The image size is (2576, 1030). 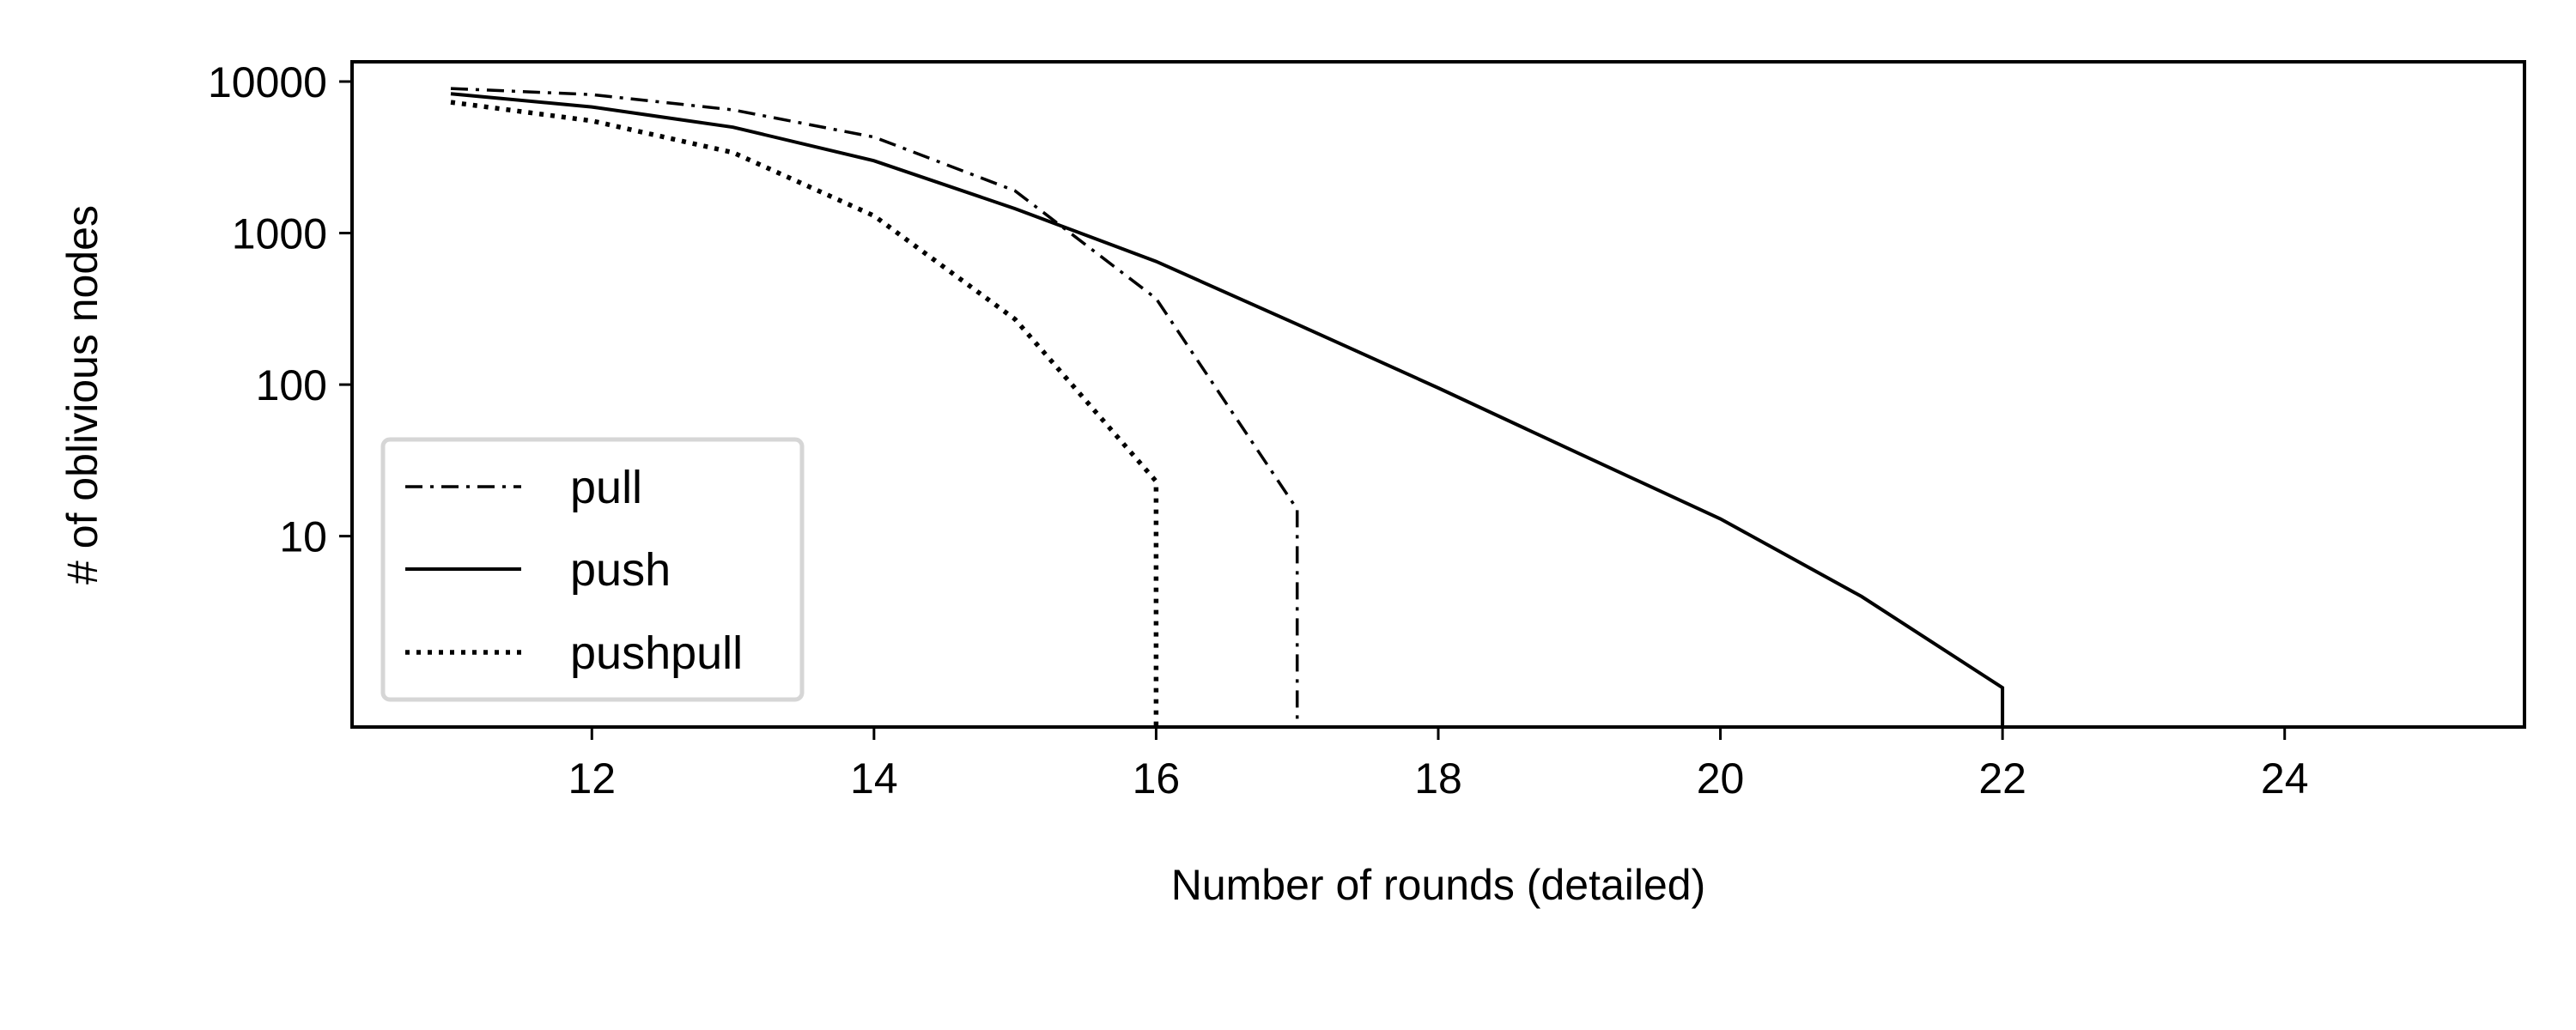 I want to click on x-axis-ticks: 12 14 16 18 20 22 24, so click(x=1438, y=765).